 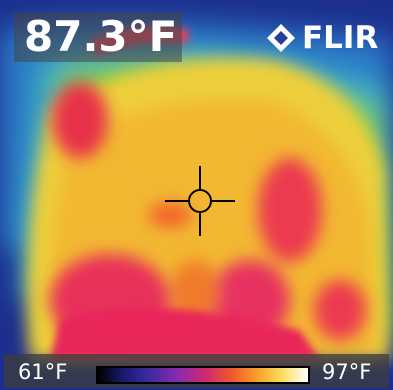 I want to click on brand-name: FLIR, so click(x=340, y=38).